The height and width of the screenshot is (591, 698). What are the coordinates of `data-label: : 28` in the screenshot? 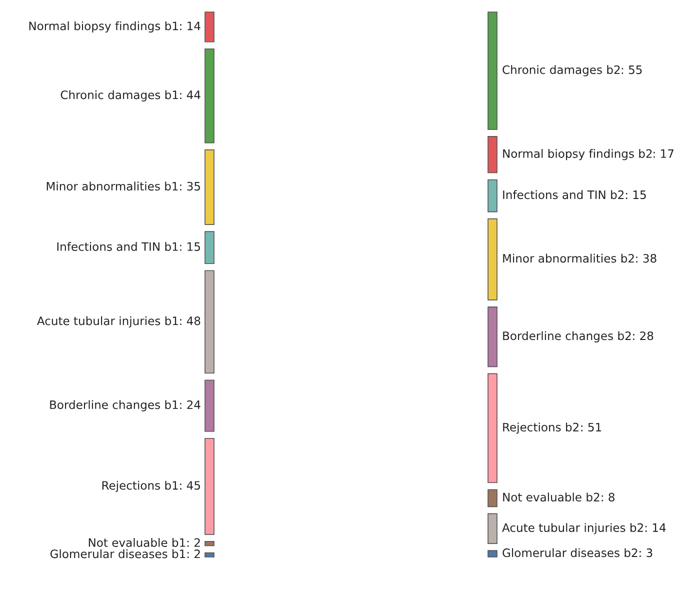 It's located at (643, 335).